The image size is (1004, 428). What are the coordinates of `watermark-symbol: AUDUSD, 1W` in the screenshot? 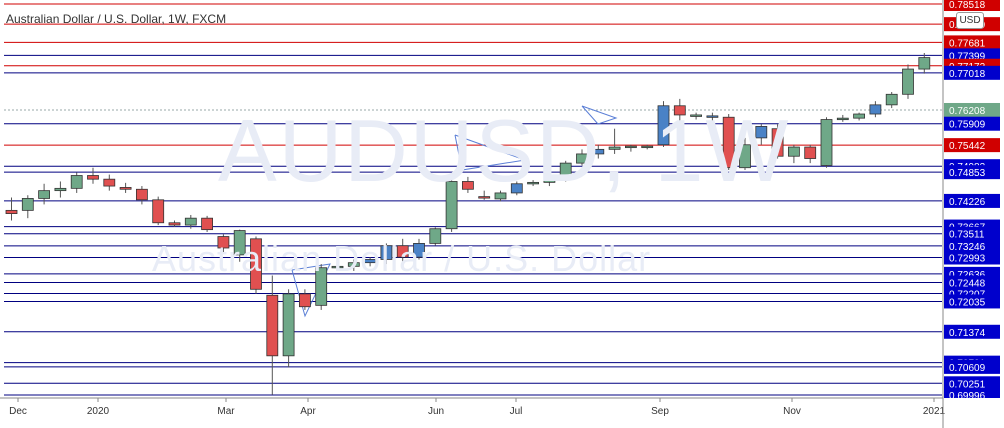 It's located at (504, 150).